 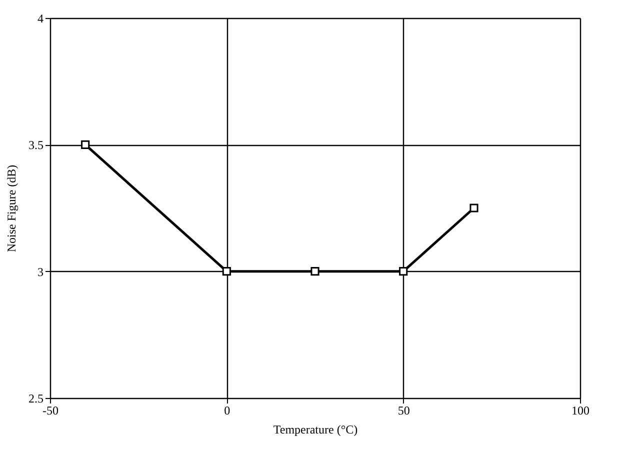 I want to click on x-tick-label: 100, so click(x=581, y=411).